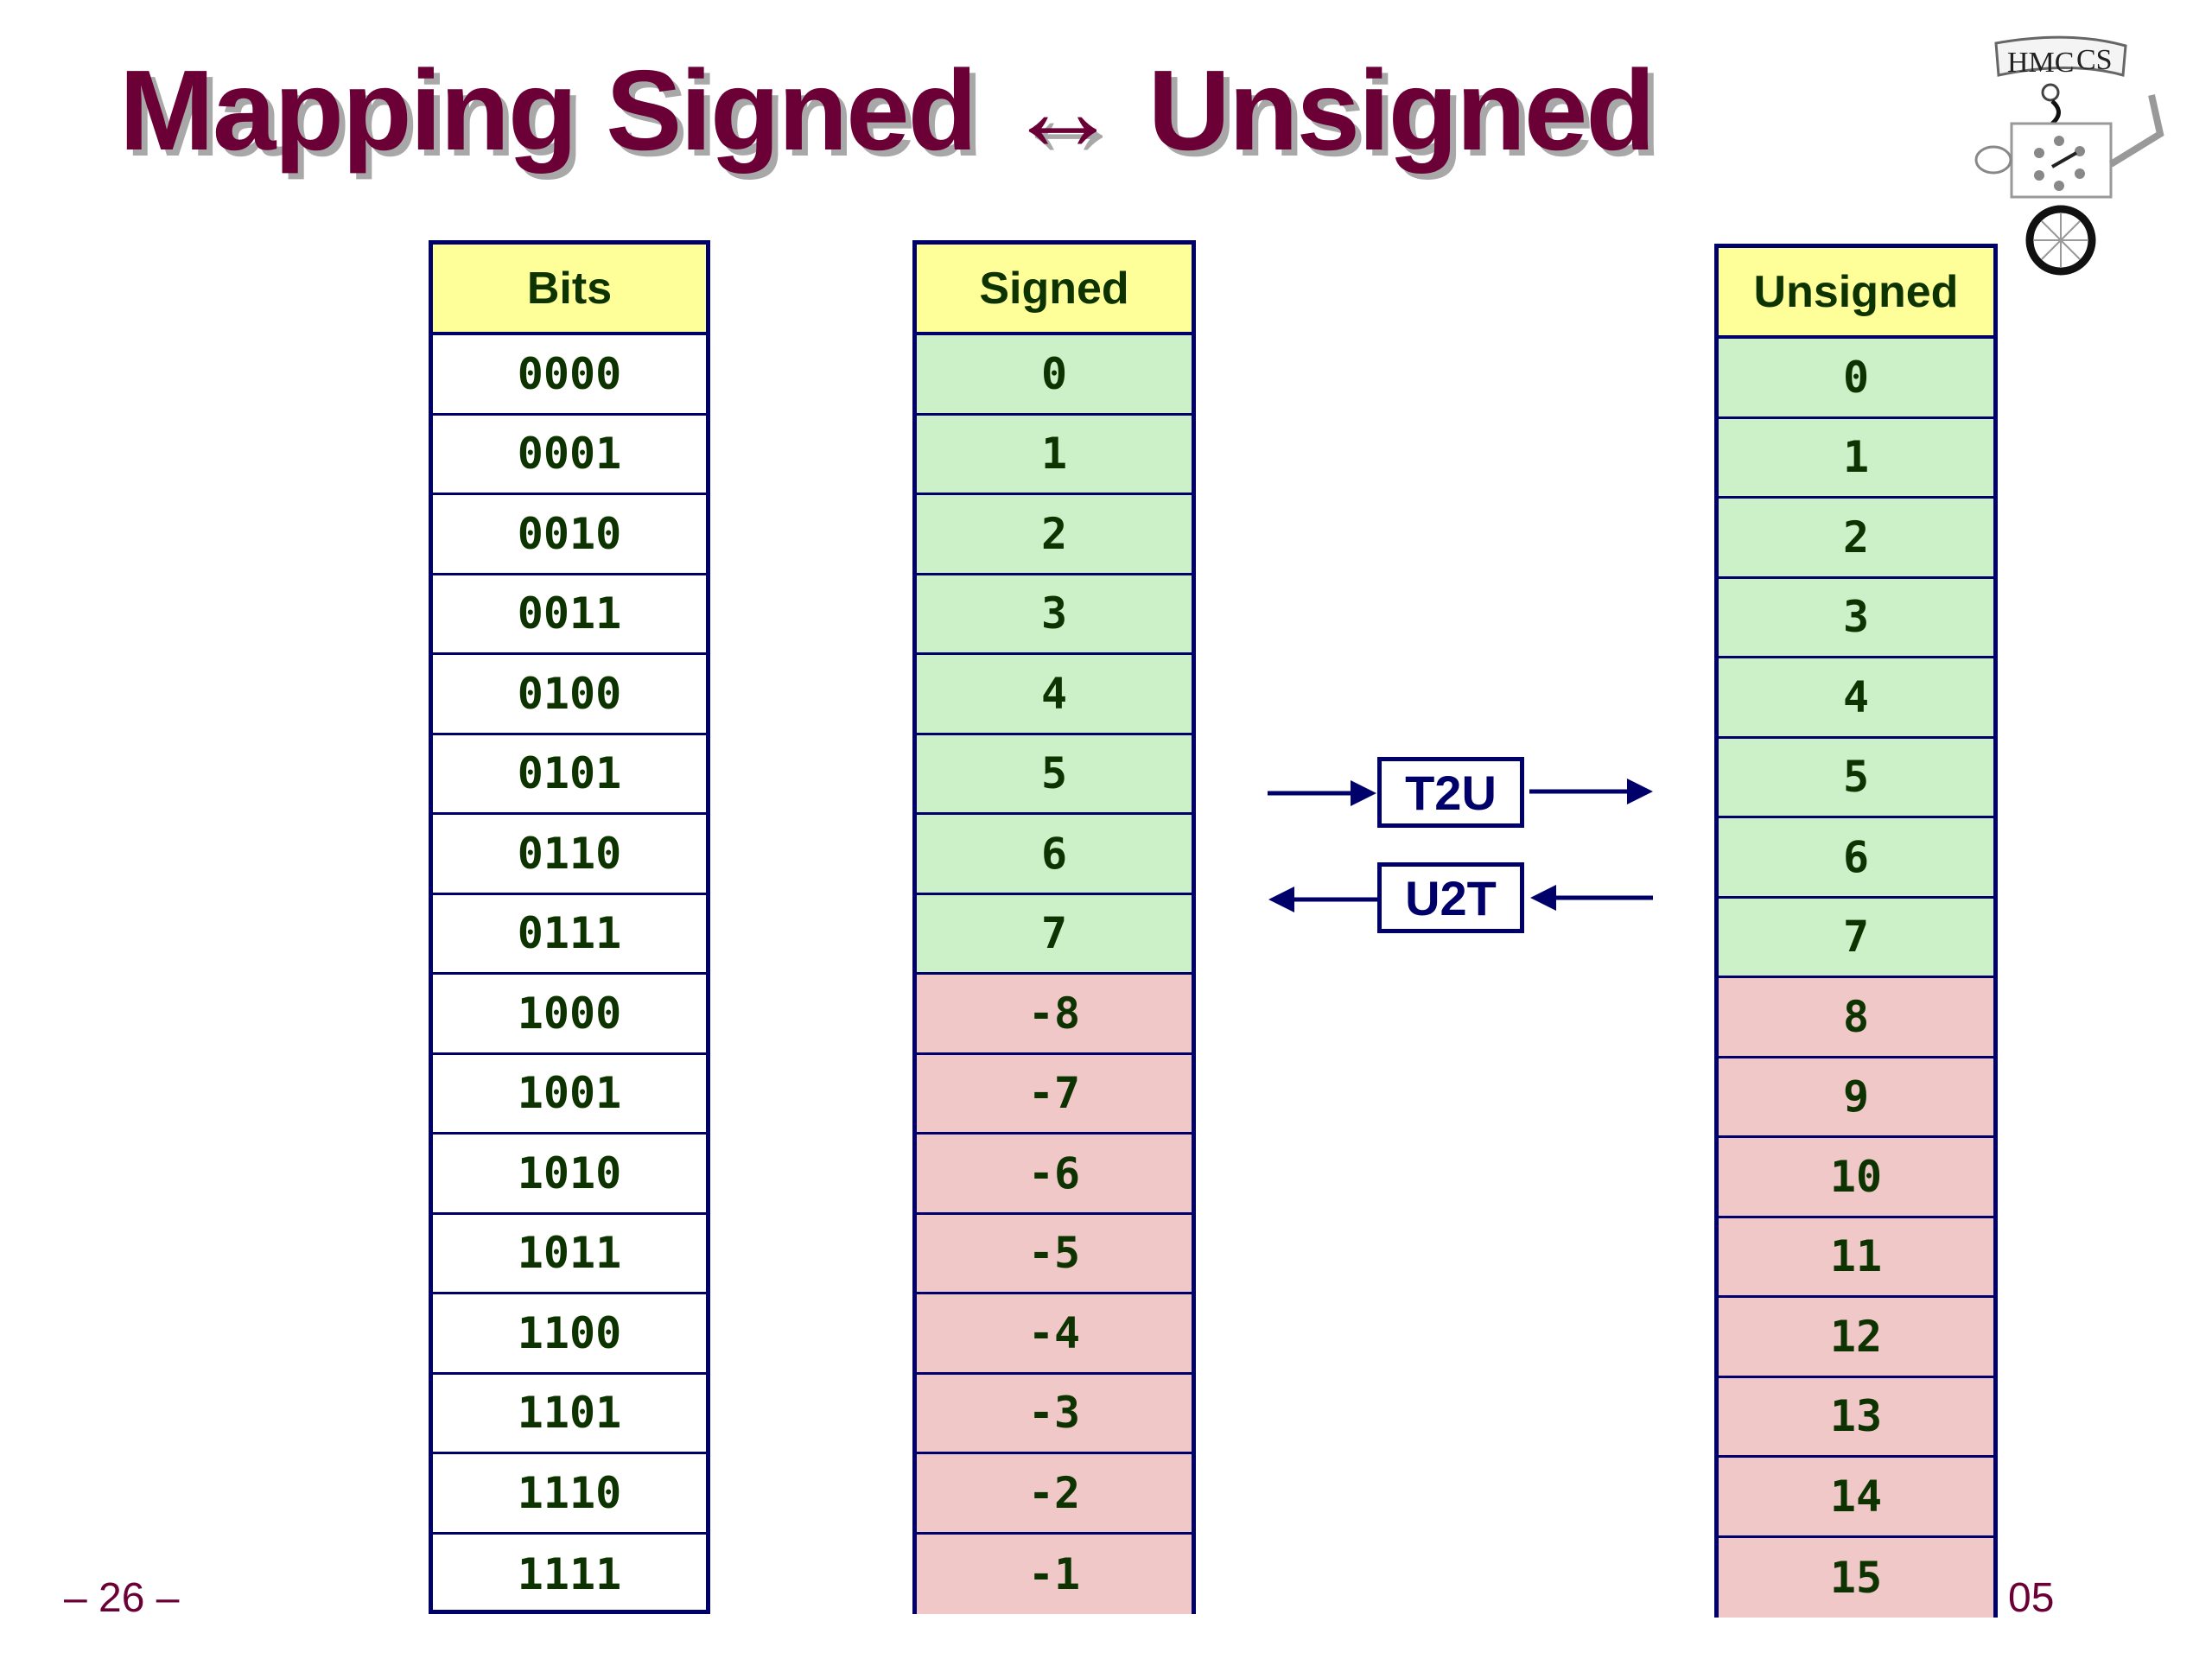 The image size is (2212, 1659). I want to click on signed-cell: 4, so click(1054, 695).